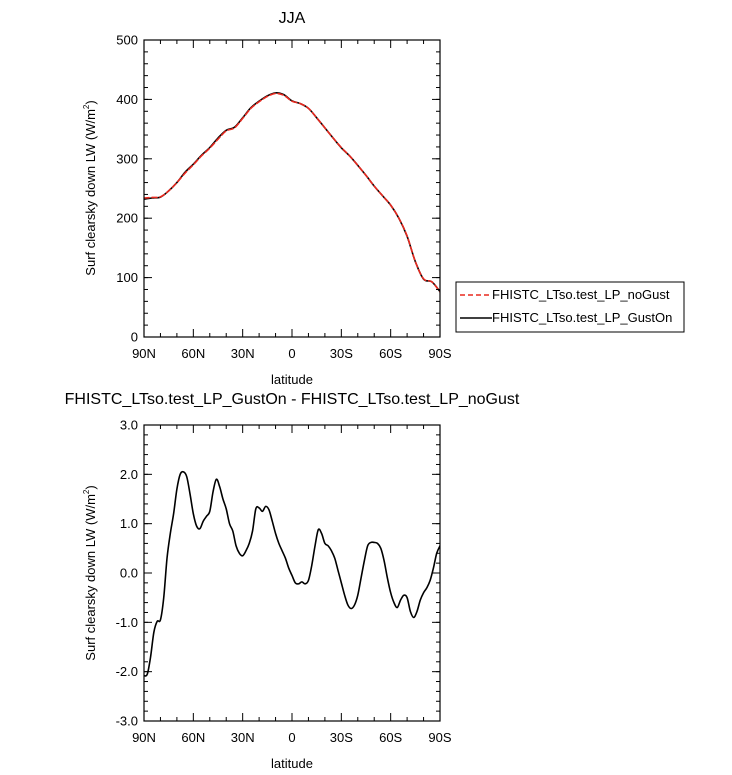  What do you see at coordinates (129, 523) in the screenshot?
I see `y-tick-label: 1.0` at bounding box center [129, 523].